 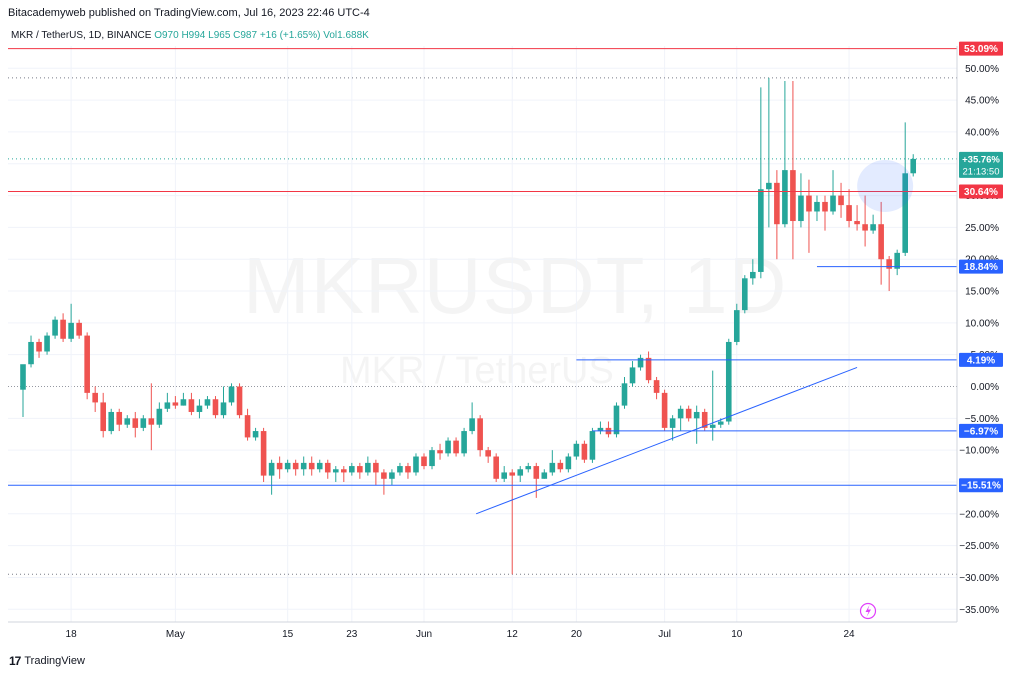 I want to click on current-price-badge: +35.76%21:13:50, so click(x=981, y=164).